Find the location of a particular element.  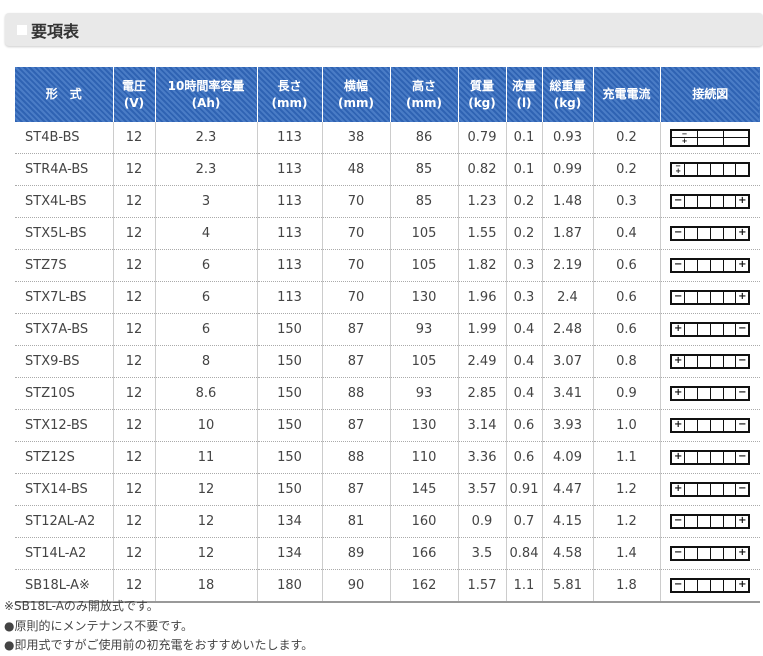

table-row: STZ10S 12 8.6 150 88 93 2.85 0.4 3.41 0.9 + − is located at coordinates (387, 393).